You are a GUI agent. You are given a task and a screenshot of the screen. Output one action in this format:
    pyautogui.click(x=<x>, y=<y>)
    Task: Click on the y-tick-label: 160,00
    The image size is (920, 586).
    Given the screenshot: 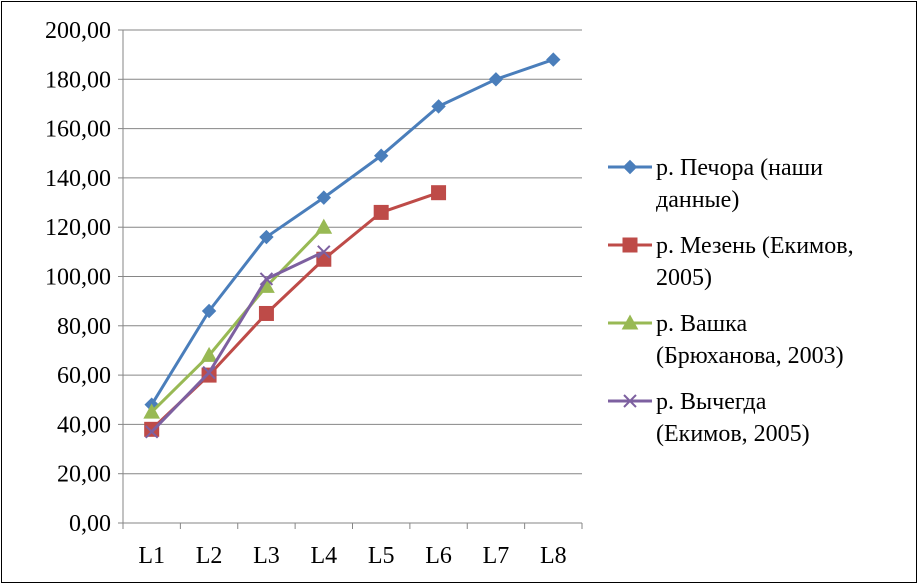 What is the action you would take?
    pyautogui.click(x=78, y=130)
    